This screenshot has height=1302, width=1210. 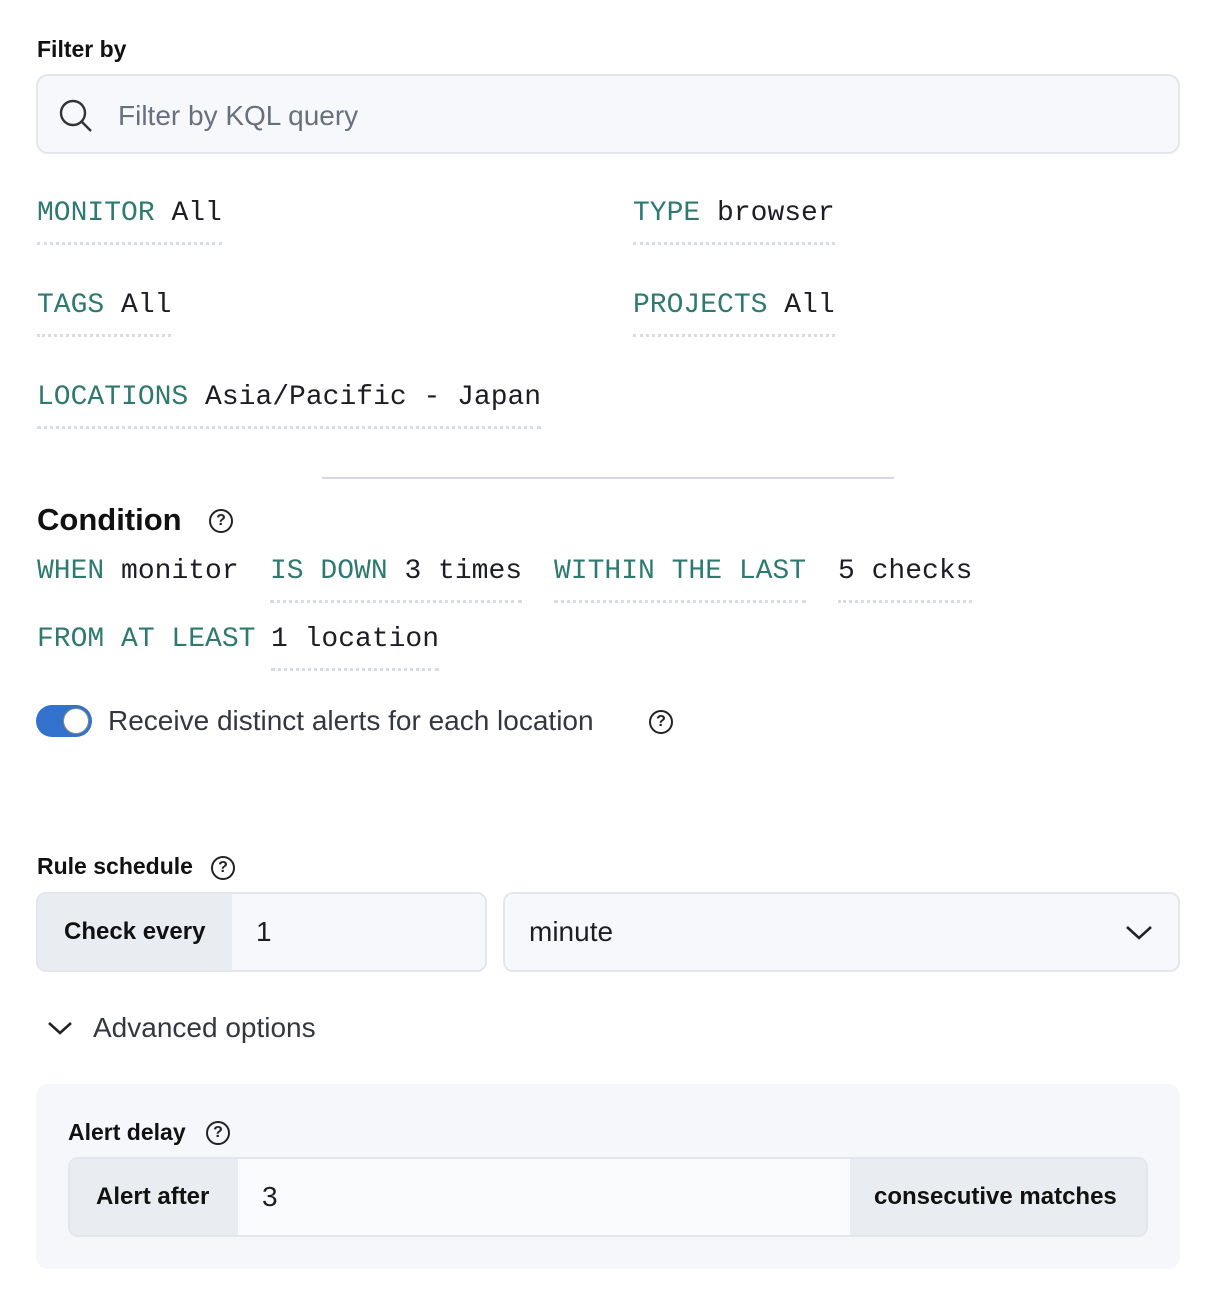 I want to click on locations-filter: LOCATIONS Asia/Pacific - Japan, so click(x=289, y=405).